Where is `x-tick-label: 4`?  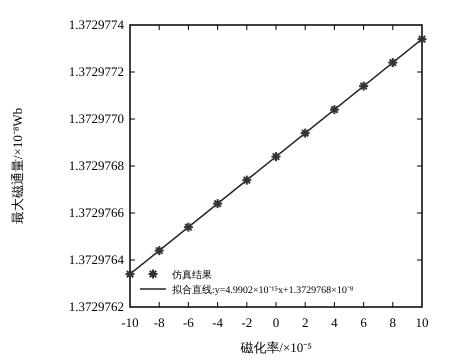
x-tick-label: 4 is located at coordinates (334, 322).